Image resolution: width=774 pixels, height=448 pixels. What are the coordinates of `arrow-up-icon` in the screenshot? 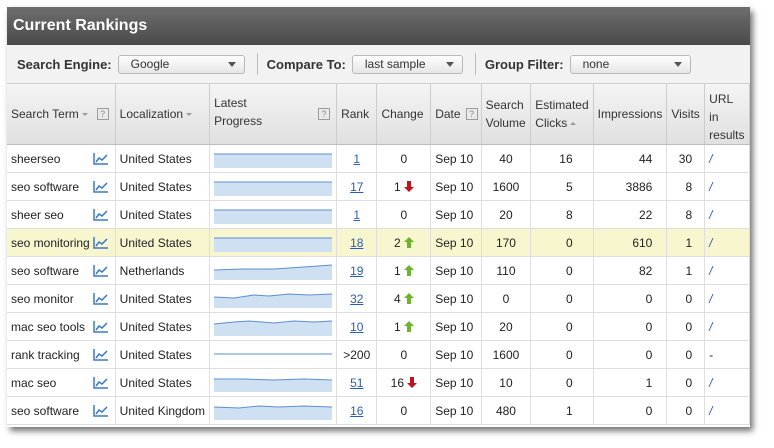 It's located at (408, 242).